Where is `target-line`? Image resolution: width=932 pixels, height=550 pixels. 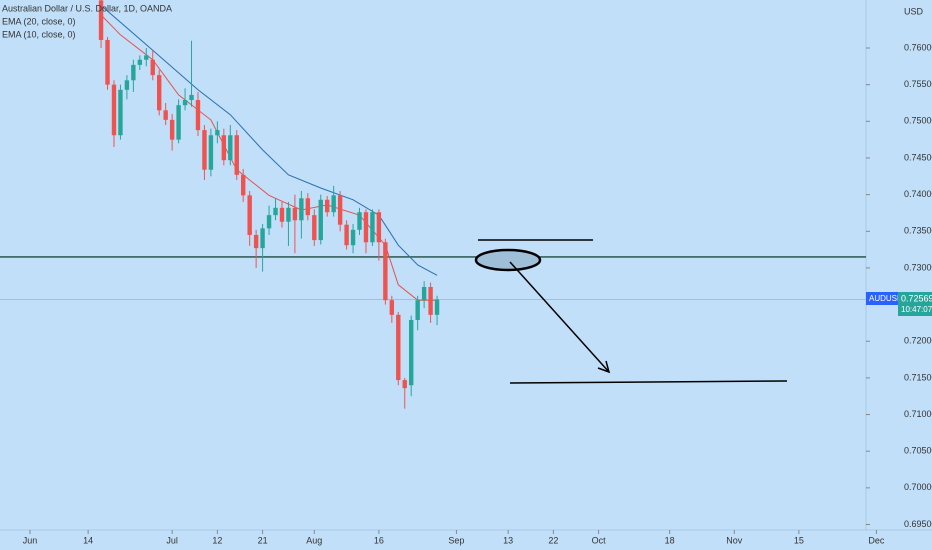
target-line is located at coordinates (648, 382).